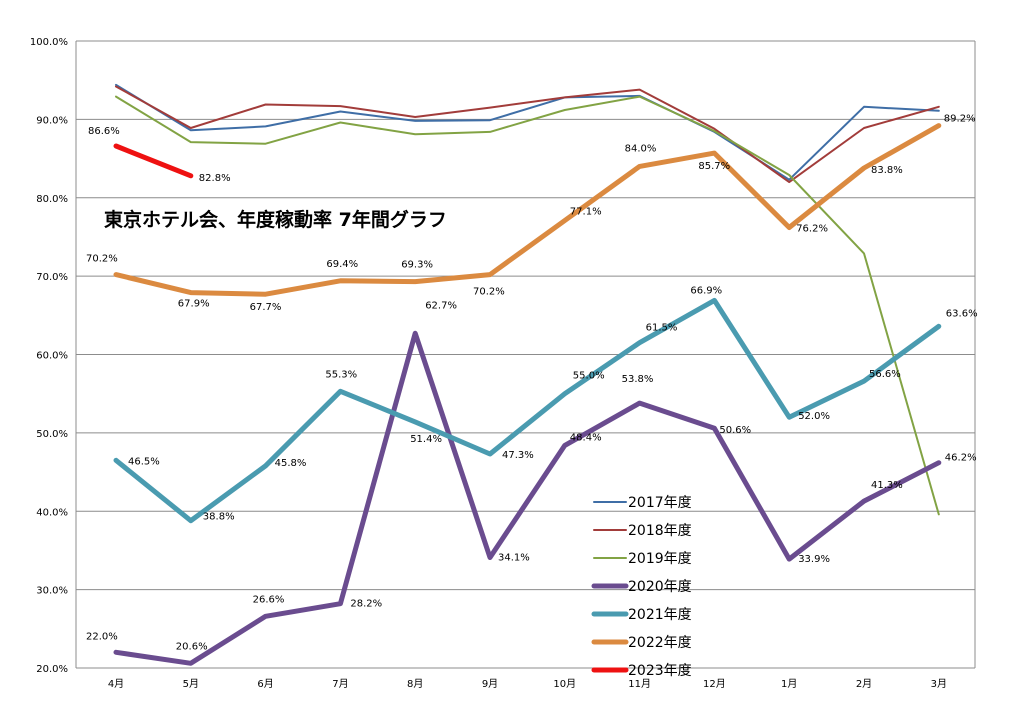 The width and height of the screenshot is (1024, 724). Describe the element at coordinates (714, 166) in the screenshot. I see `data-label: 85.7%` at that location.